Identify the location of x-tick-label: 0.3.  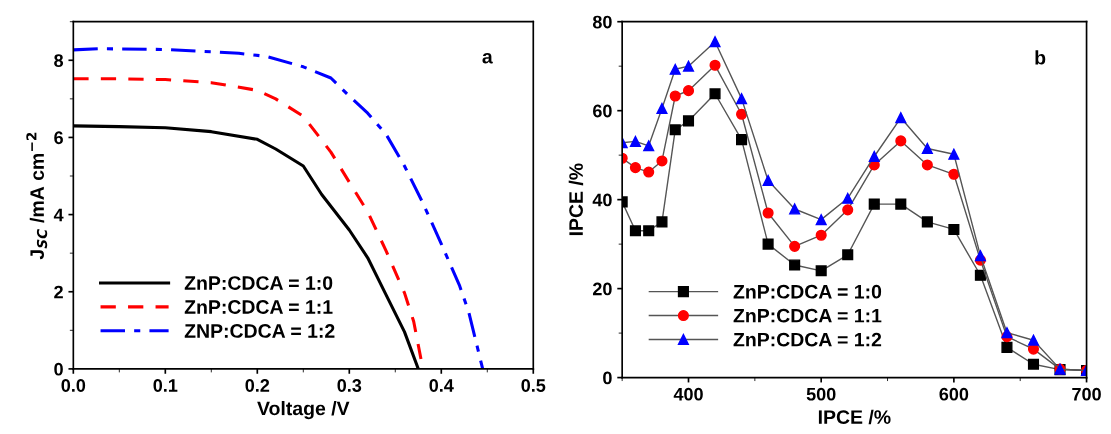
(349, 385).